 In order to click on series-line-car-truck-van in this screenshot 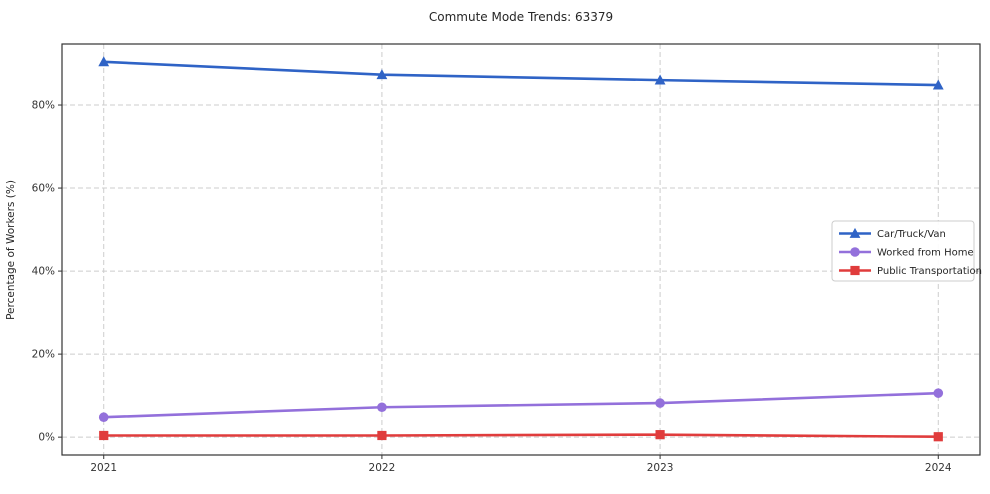, I will do `click(521, 73)`.